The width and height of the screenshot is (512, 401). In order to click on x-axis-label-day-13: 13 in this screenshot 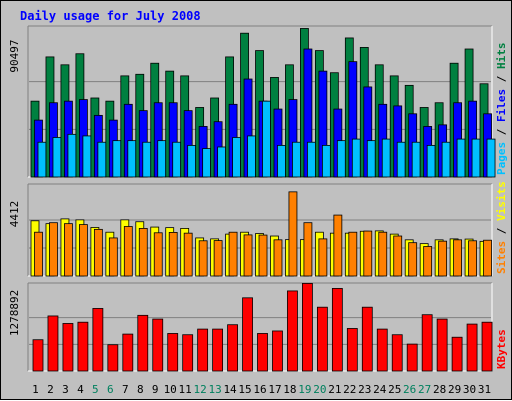, I will do `click(214, 389)`.